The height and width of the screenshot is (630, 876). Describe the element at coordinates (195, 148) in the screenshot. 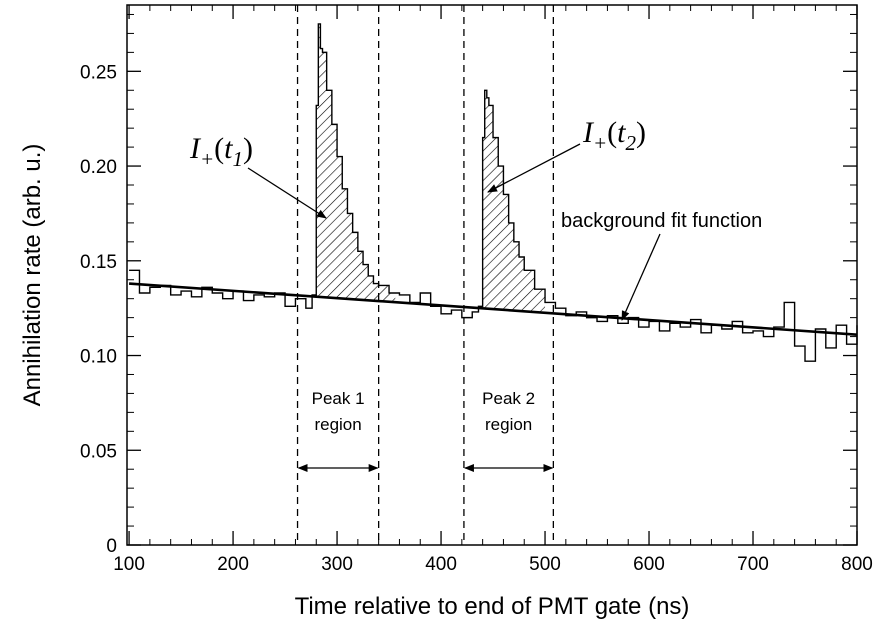

I see `peak1-symbol: I` at that location.